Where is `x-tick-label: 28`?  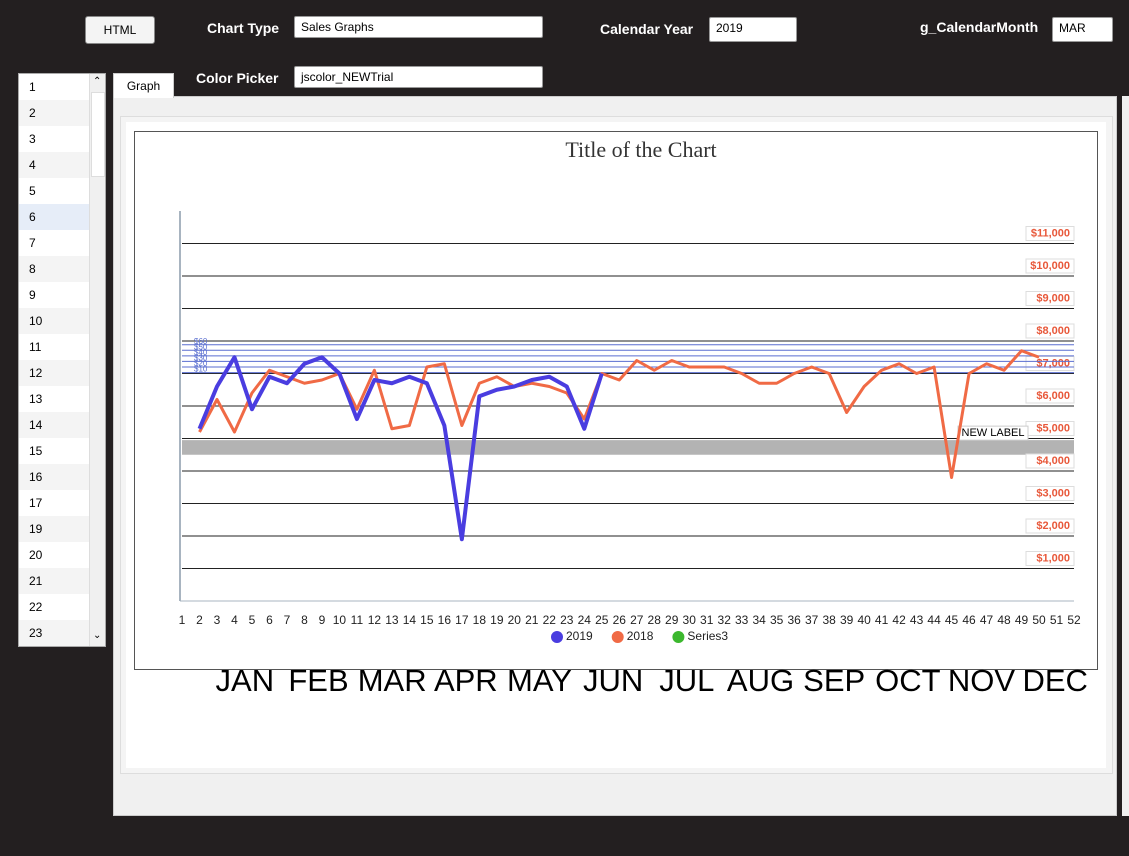 x-tick-label: 28 is located at coordinates (655, 620).